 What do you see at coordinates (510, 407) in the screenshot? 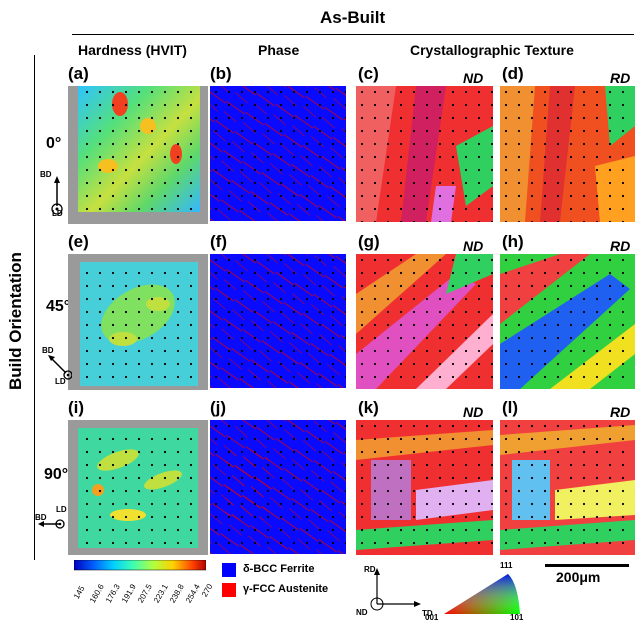
I see `panel-label-l: (l)` at bounding box center [510, 407].